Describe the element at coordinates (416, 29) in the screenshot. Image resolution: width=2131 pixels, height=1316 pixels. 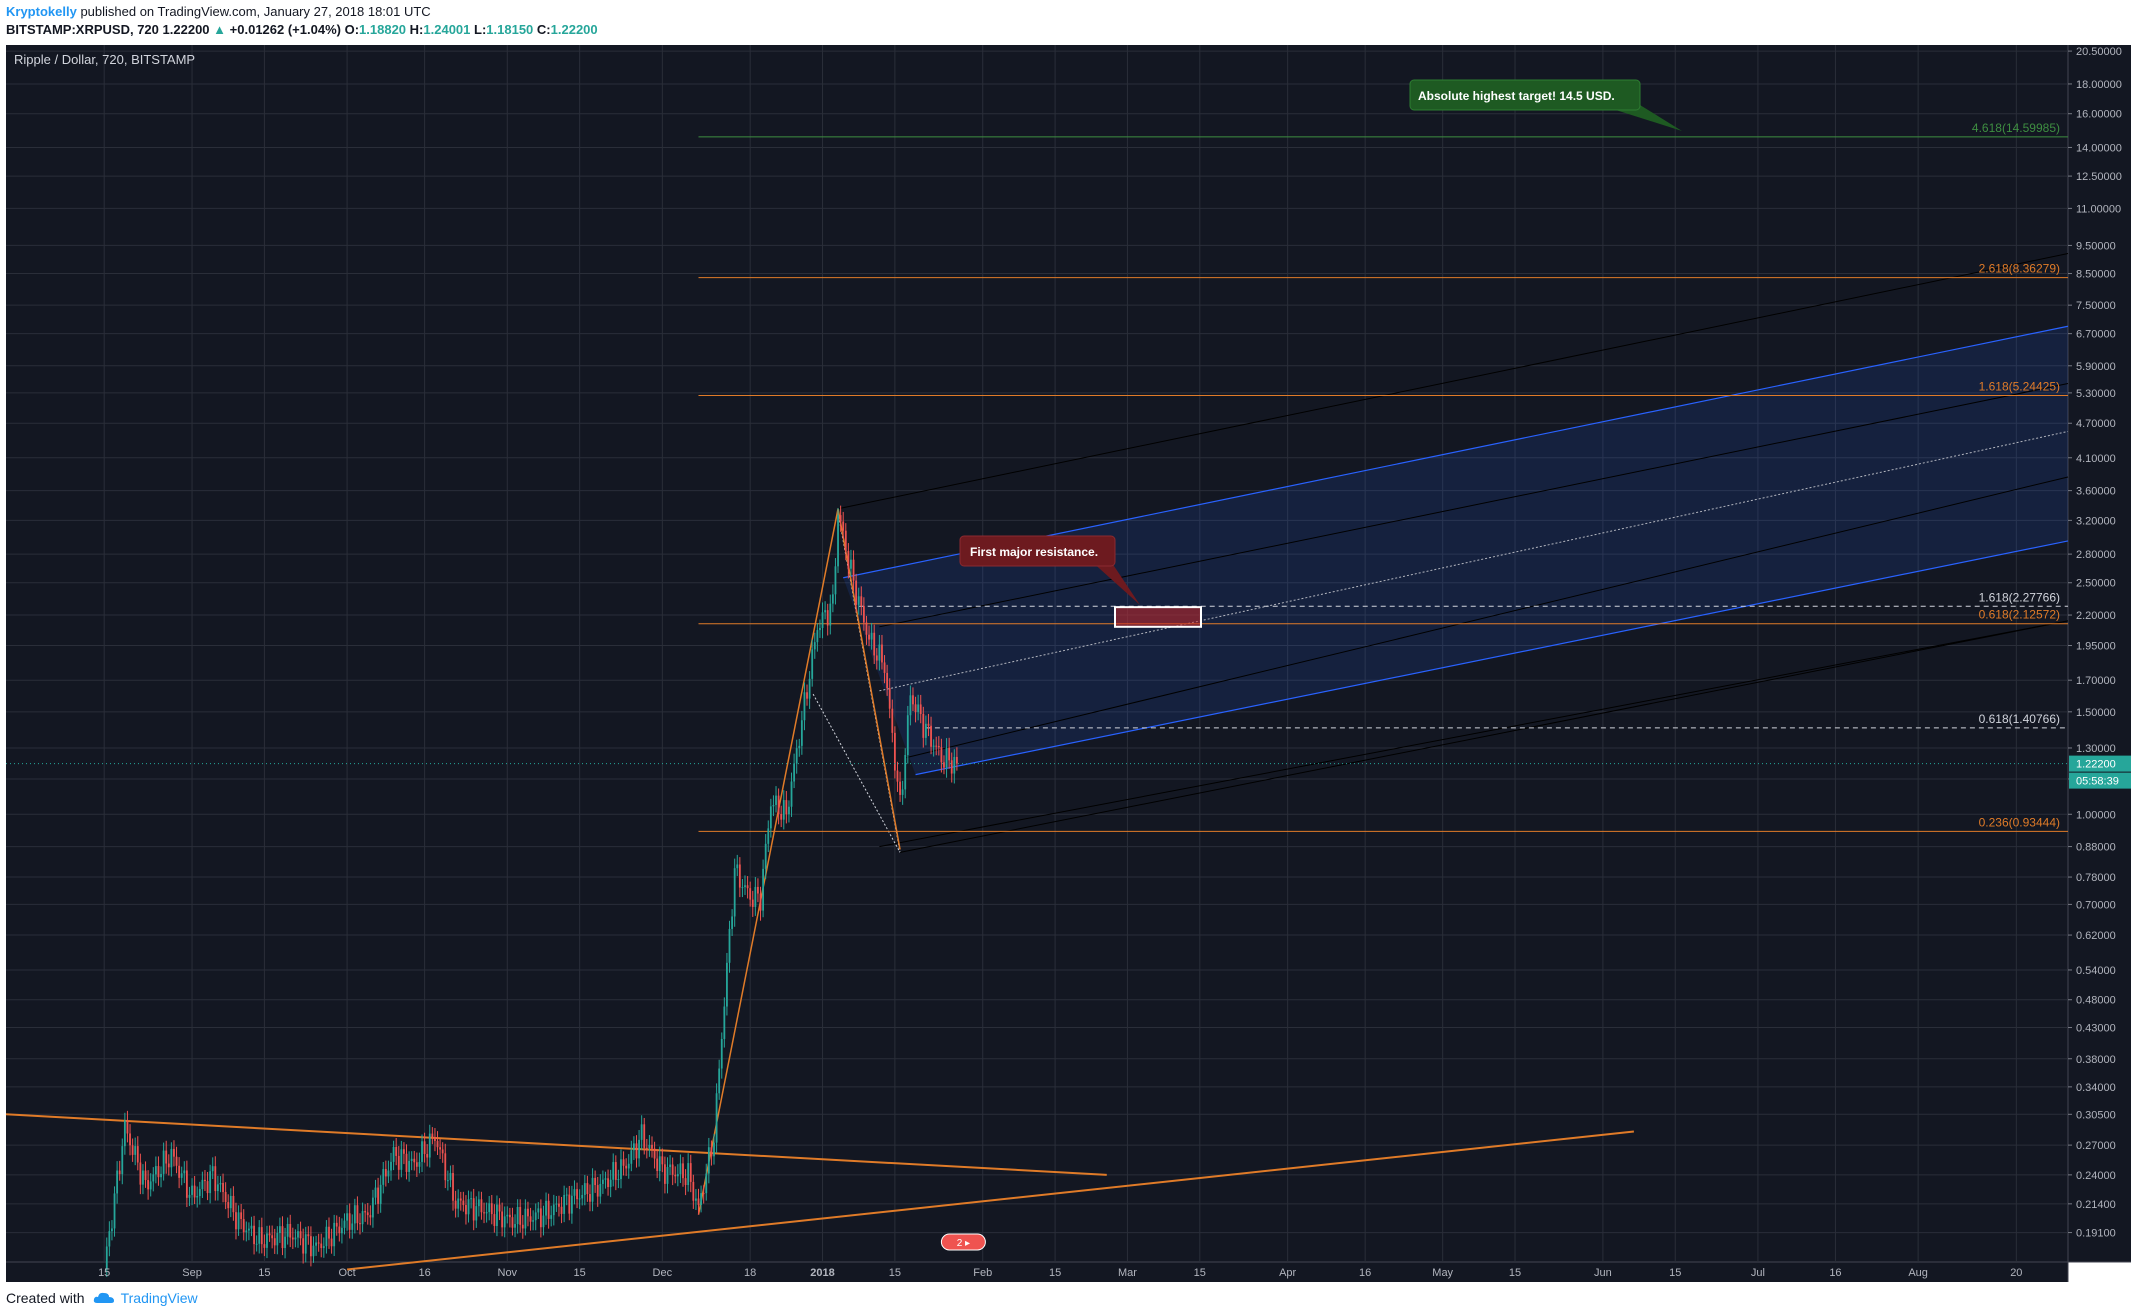
I see `high-label: H:` at that location.